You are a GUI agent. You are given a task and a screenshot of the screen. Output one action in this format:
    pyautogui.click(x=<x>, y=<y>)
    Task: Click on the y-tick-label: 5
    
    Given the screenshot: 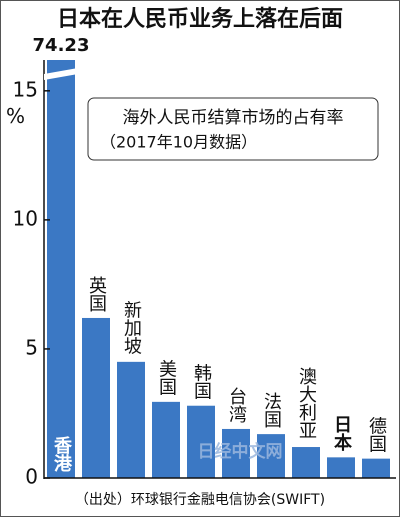 What is the action you would take?
    pyautogui.click(x=31, y=347)
    